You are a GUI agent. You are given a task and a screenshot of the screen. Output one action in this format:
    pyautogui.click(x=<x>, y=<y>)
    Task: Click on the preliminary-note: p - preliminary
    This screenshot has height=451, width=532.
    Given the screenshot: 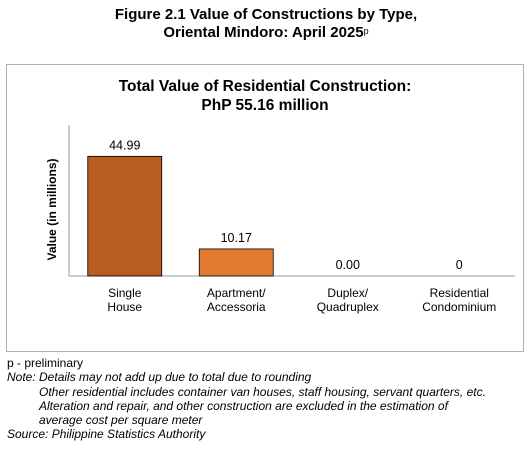 What is the action you would take?
    pyautogui.click(x=45, y=363)
    